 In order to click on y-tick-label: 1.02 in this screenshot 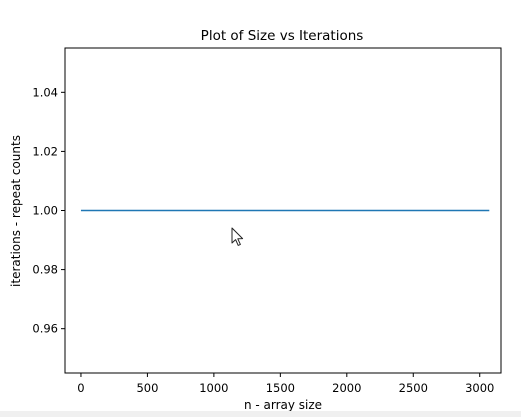, I will do `click(45, 151)`.